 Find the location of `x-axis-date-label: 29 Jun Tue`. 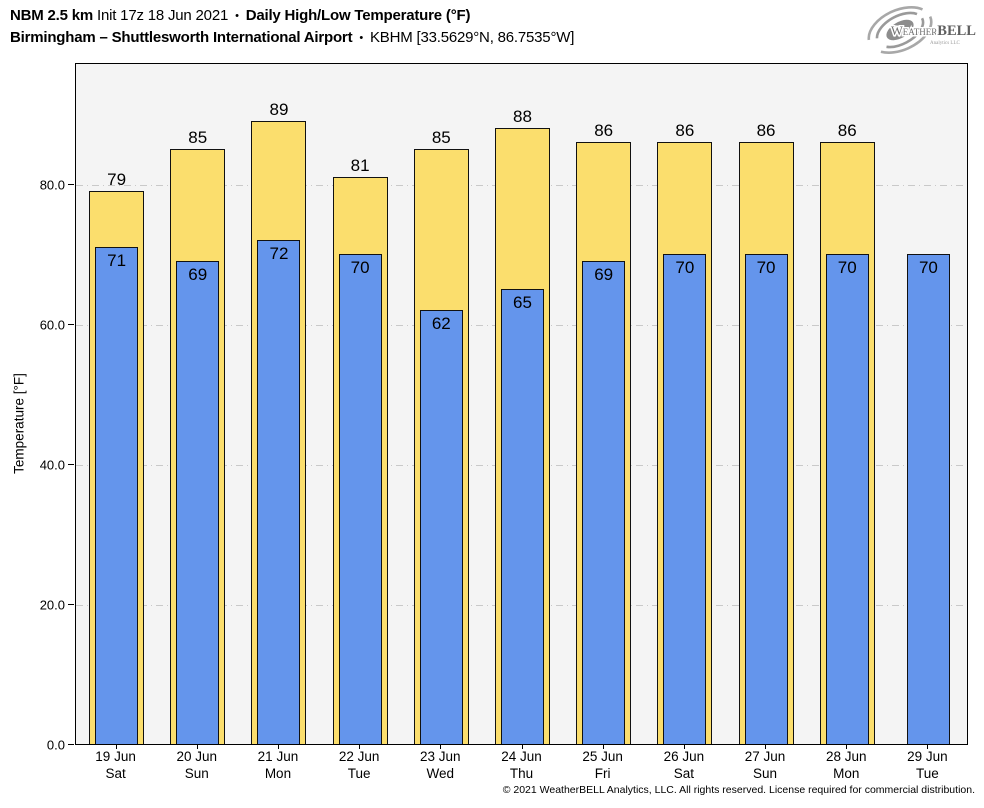

x-axis-date-label: 29 Jun Tue is located at coordinates (927, 765).